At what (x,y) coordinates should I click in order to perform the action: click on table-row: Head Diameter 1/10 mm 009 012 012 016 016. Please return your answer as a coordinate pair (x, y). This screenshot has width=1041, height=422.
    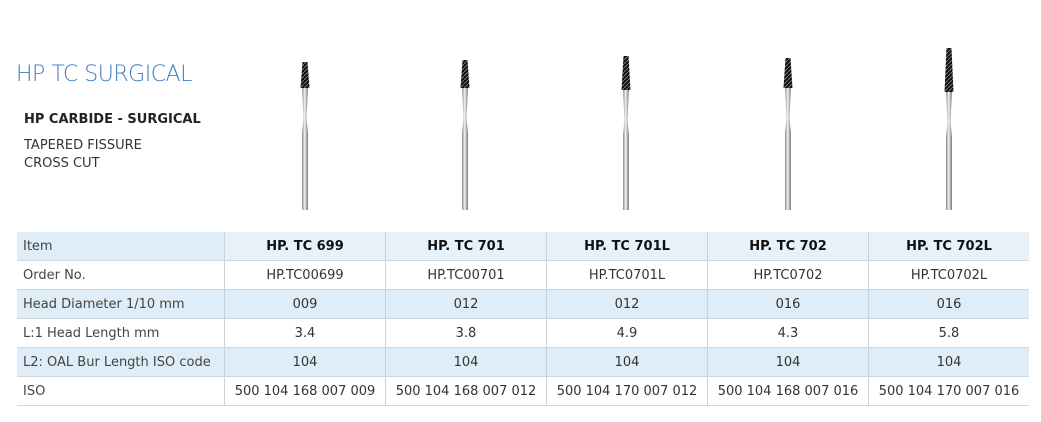
    Looking at the image, I should click on (523, 304).